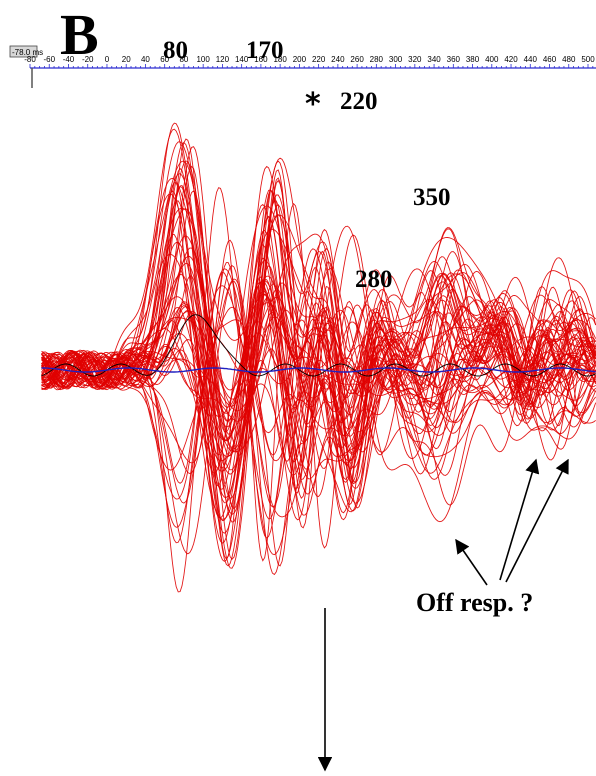  What do you see at coordinates (492, 59) in the screenshot?
I see `x-tick-label: 400` at bounding box center [492, 59].